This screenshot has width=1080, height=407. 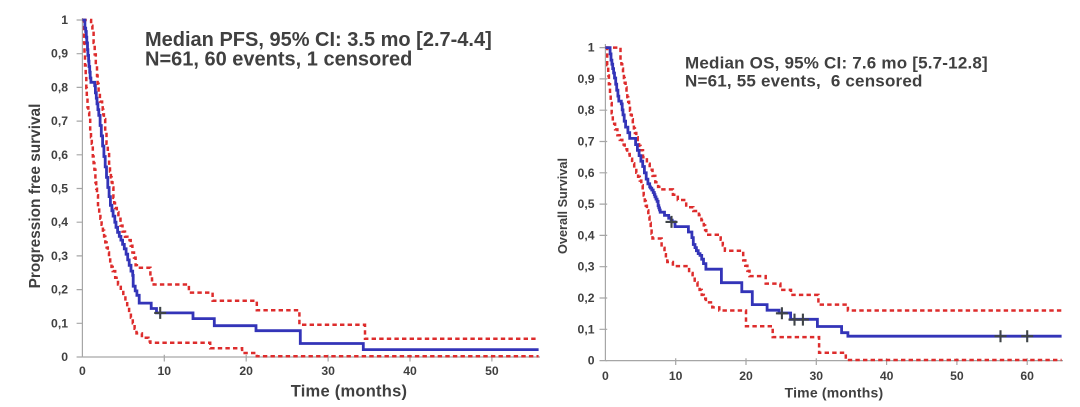 I want to click on svg-text: 60, so click(x=1027, y=376).